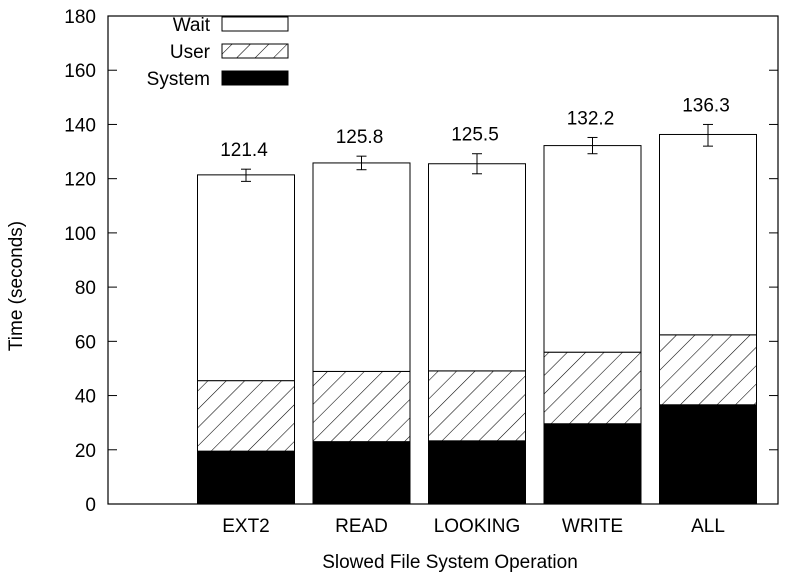  I want to click on y-tick-label-140: 140, so click(80, 125).